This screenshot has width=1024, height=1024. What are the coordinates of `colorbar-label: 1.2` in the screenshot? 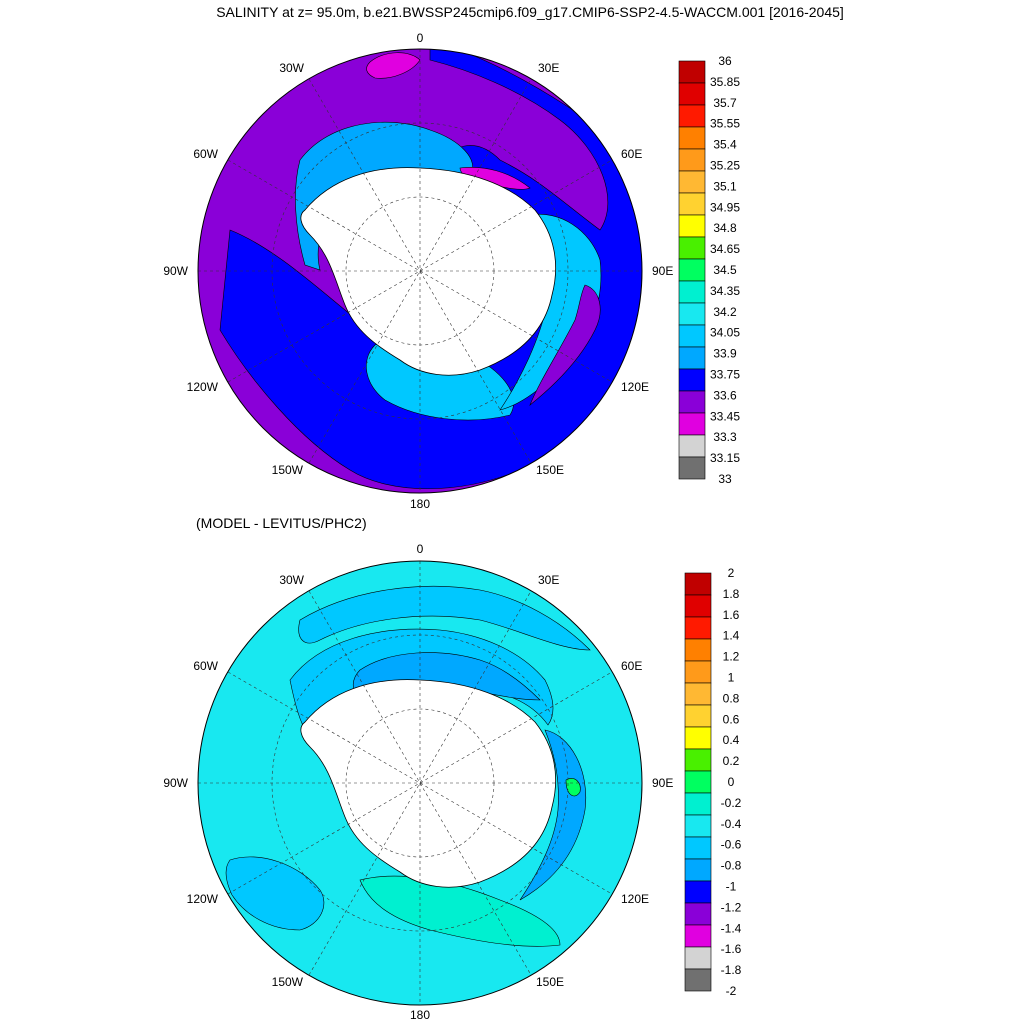 It's located at (731, 657).